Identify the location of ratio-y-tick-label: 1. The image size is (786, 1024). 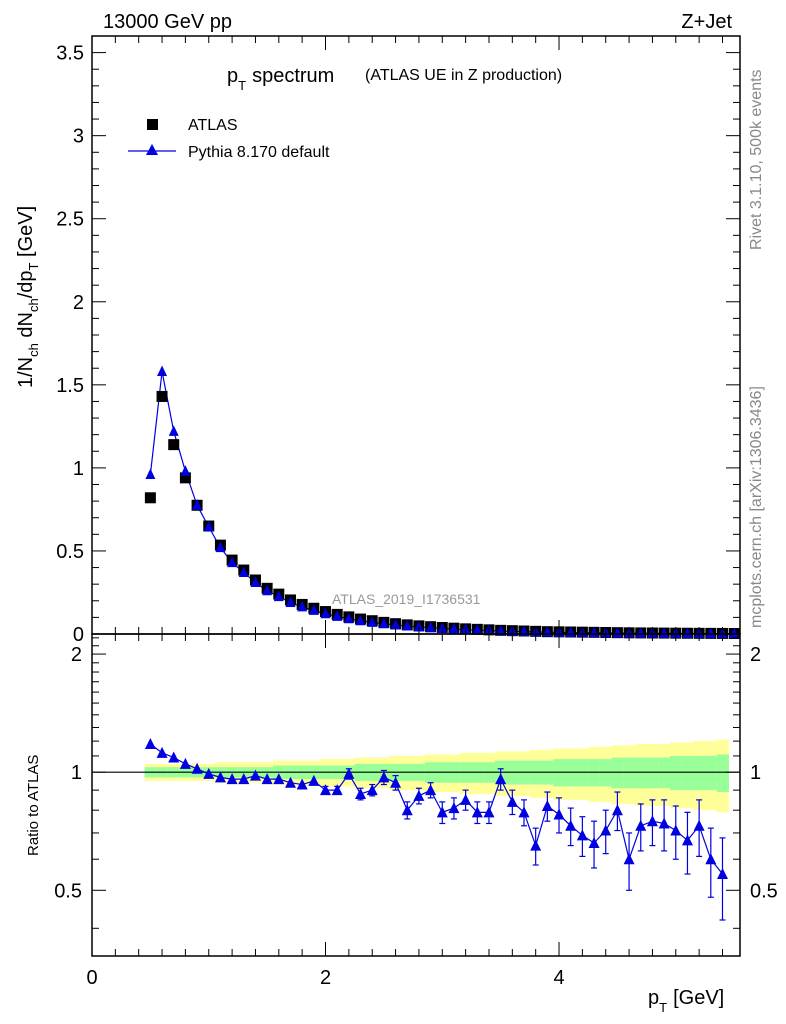
(76, 773).